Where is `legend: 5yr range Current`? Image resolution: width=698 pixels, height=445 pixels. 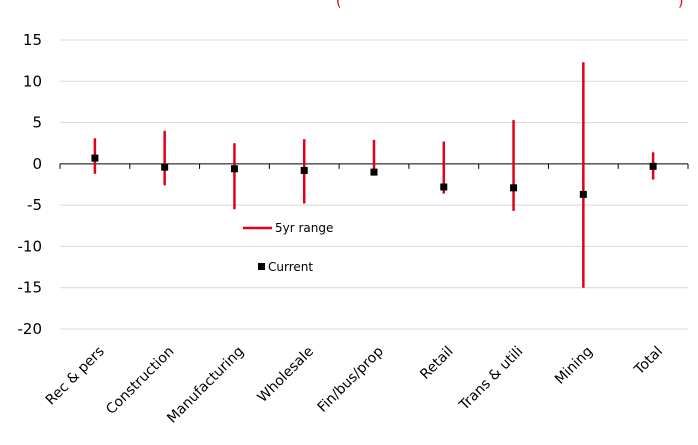 legend: 5yr range Current is located at coordinates (288, 247).